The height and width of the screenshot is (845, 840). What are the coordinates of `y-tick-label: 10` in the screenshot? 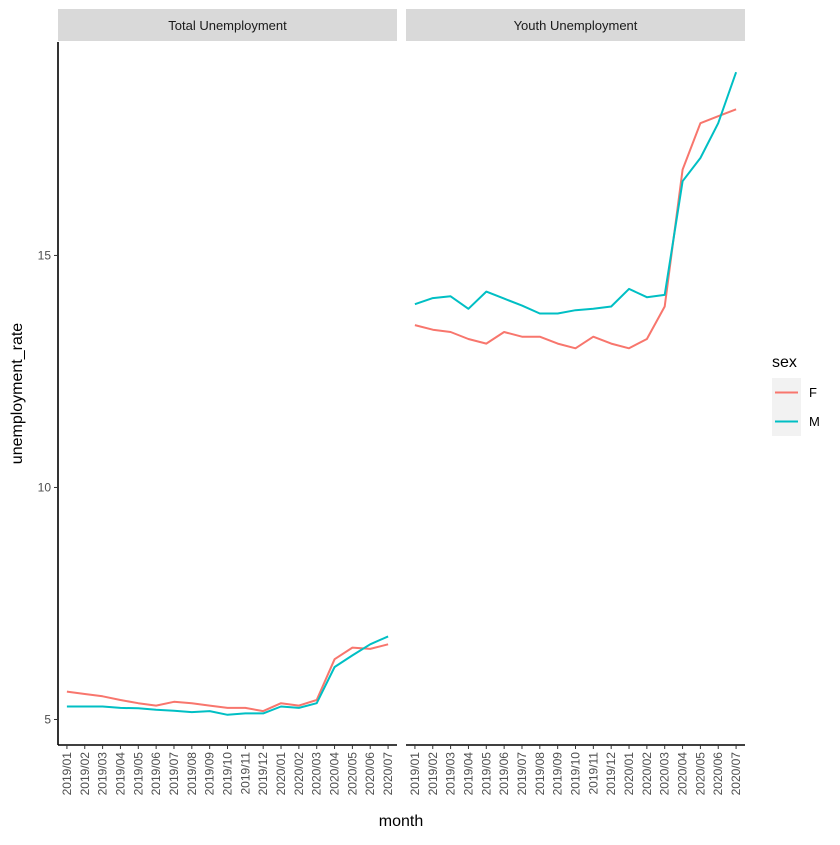 It's located at (45, 487).